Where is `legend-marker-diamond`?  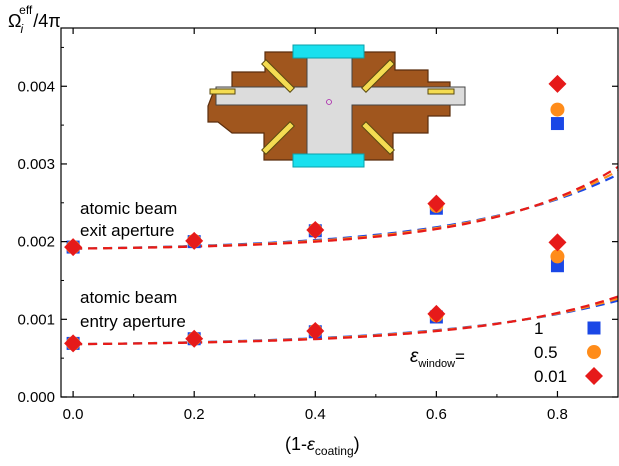 legend-marker-diamond is located at coordinates (594, 376).